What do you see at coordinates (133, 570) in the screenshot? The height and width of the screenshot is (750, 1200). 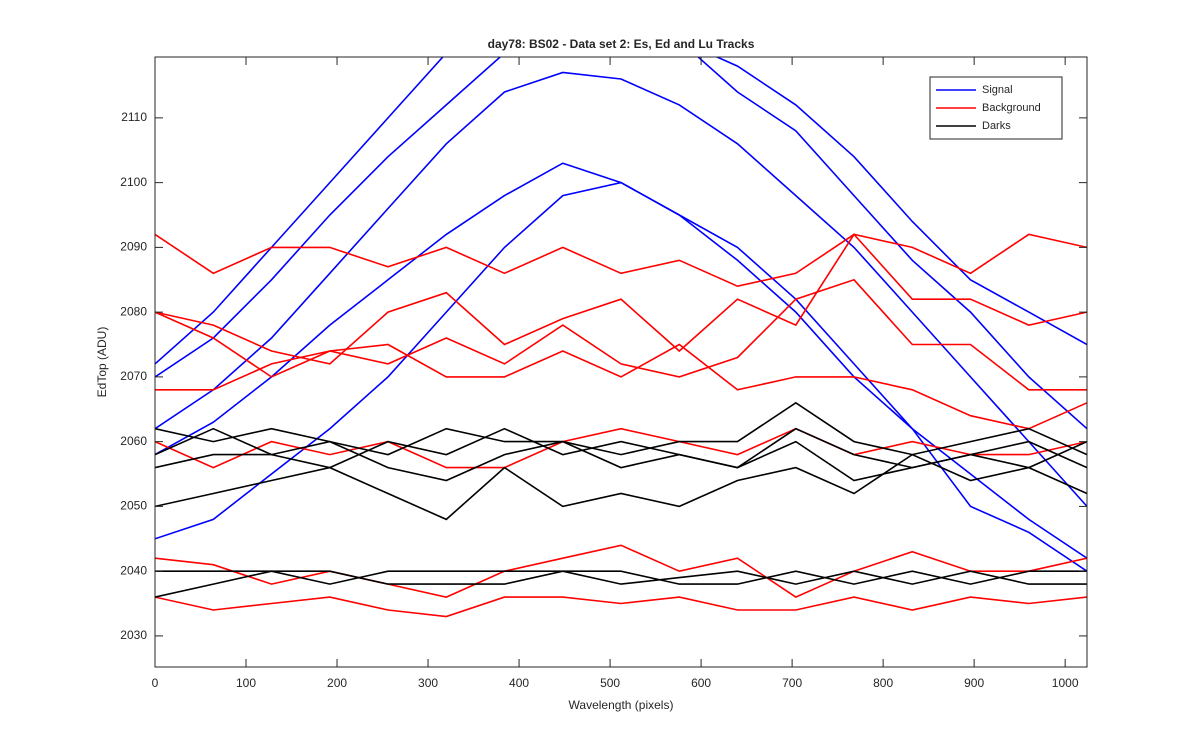 I see `y-tick-label: 2040` at bounding box center [133, 570].